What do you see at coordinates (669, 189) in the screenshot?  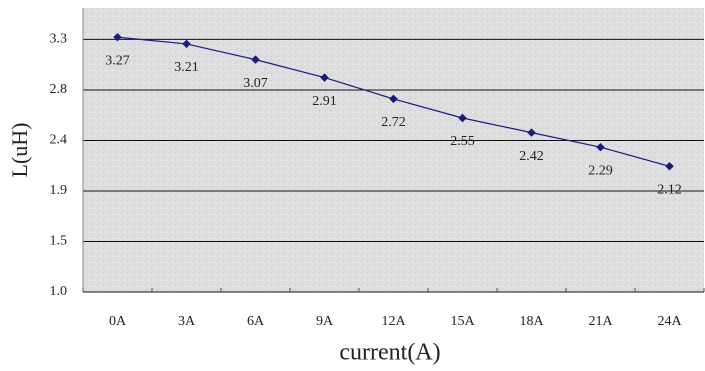 I see `data-label: 2.12` at bounding box center [669, 189].